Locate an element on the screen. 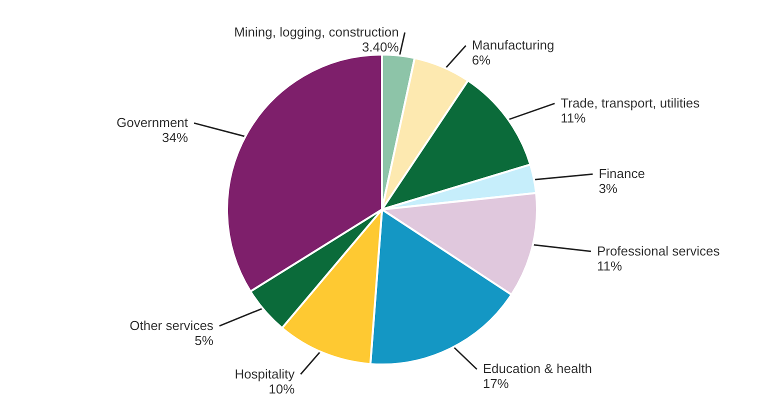 The height and width of the screenshot is (419, 764). data-label: 5% is located at coordinates (204, 340).